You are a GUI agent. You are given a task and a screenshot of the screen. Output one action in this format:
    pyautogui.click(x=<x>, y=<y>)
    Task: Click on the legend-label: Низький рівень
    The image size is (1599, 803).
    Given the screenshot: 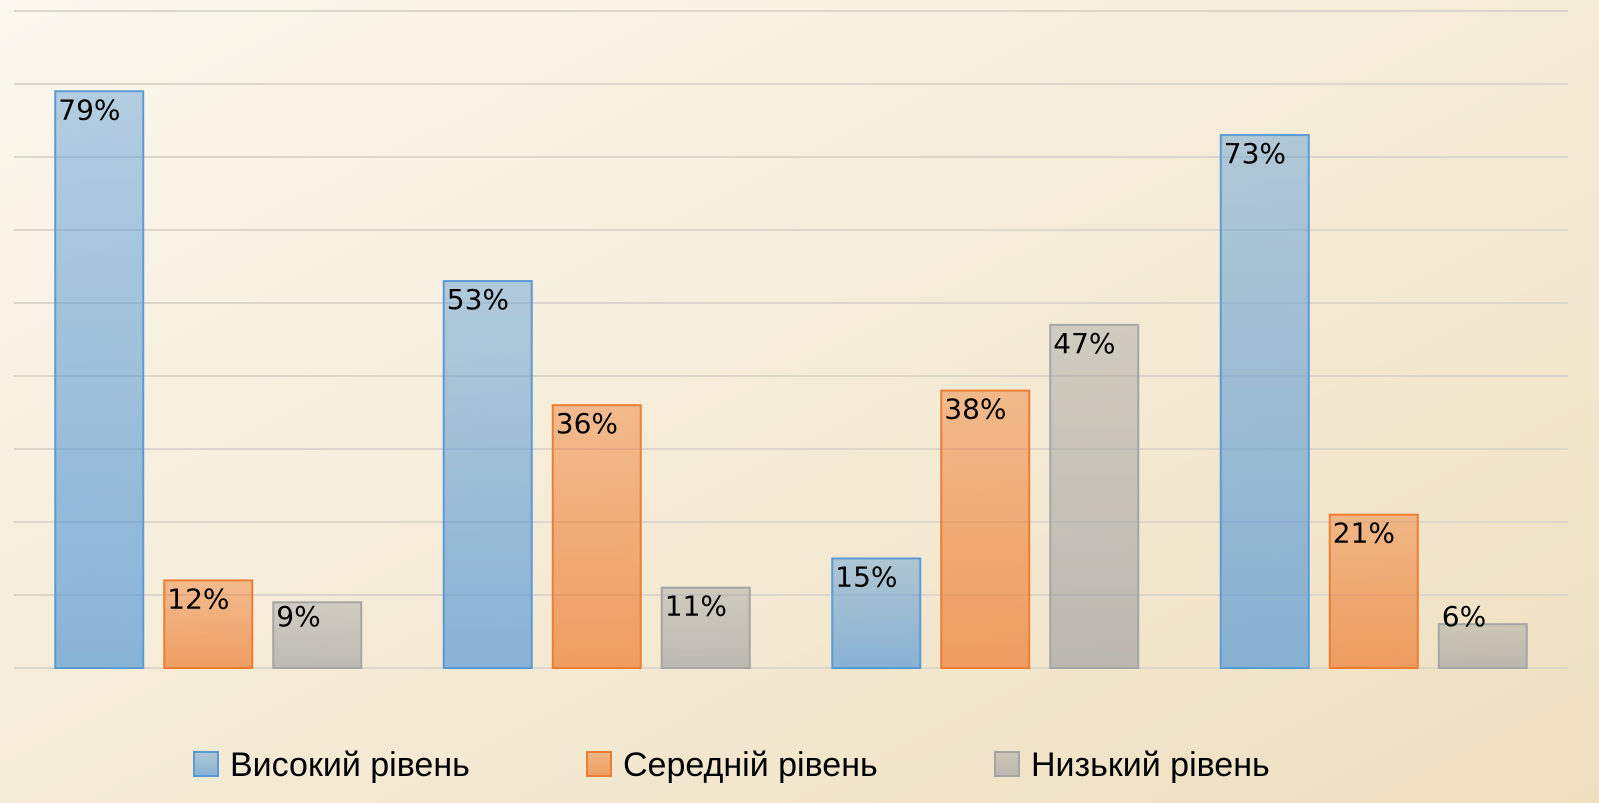 What is the action you would take?
    pyautogui.click(x=1150, y=765)
    